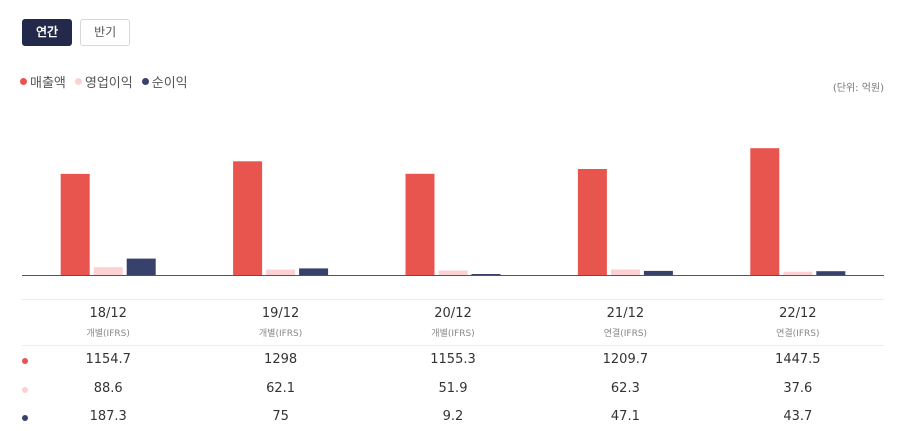 This screenshot has width=906, height=431. What do you see at coordinates (23, 81) in the screenshot?
I see `legend-dot-revenue` at bounding box center [23, 81].